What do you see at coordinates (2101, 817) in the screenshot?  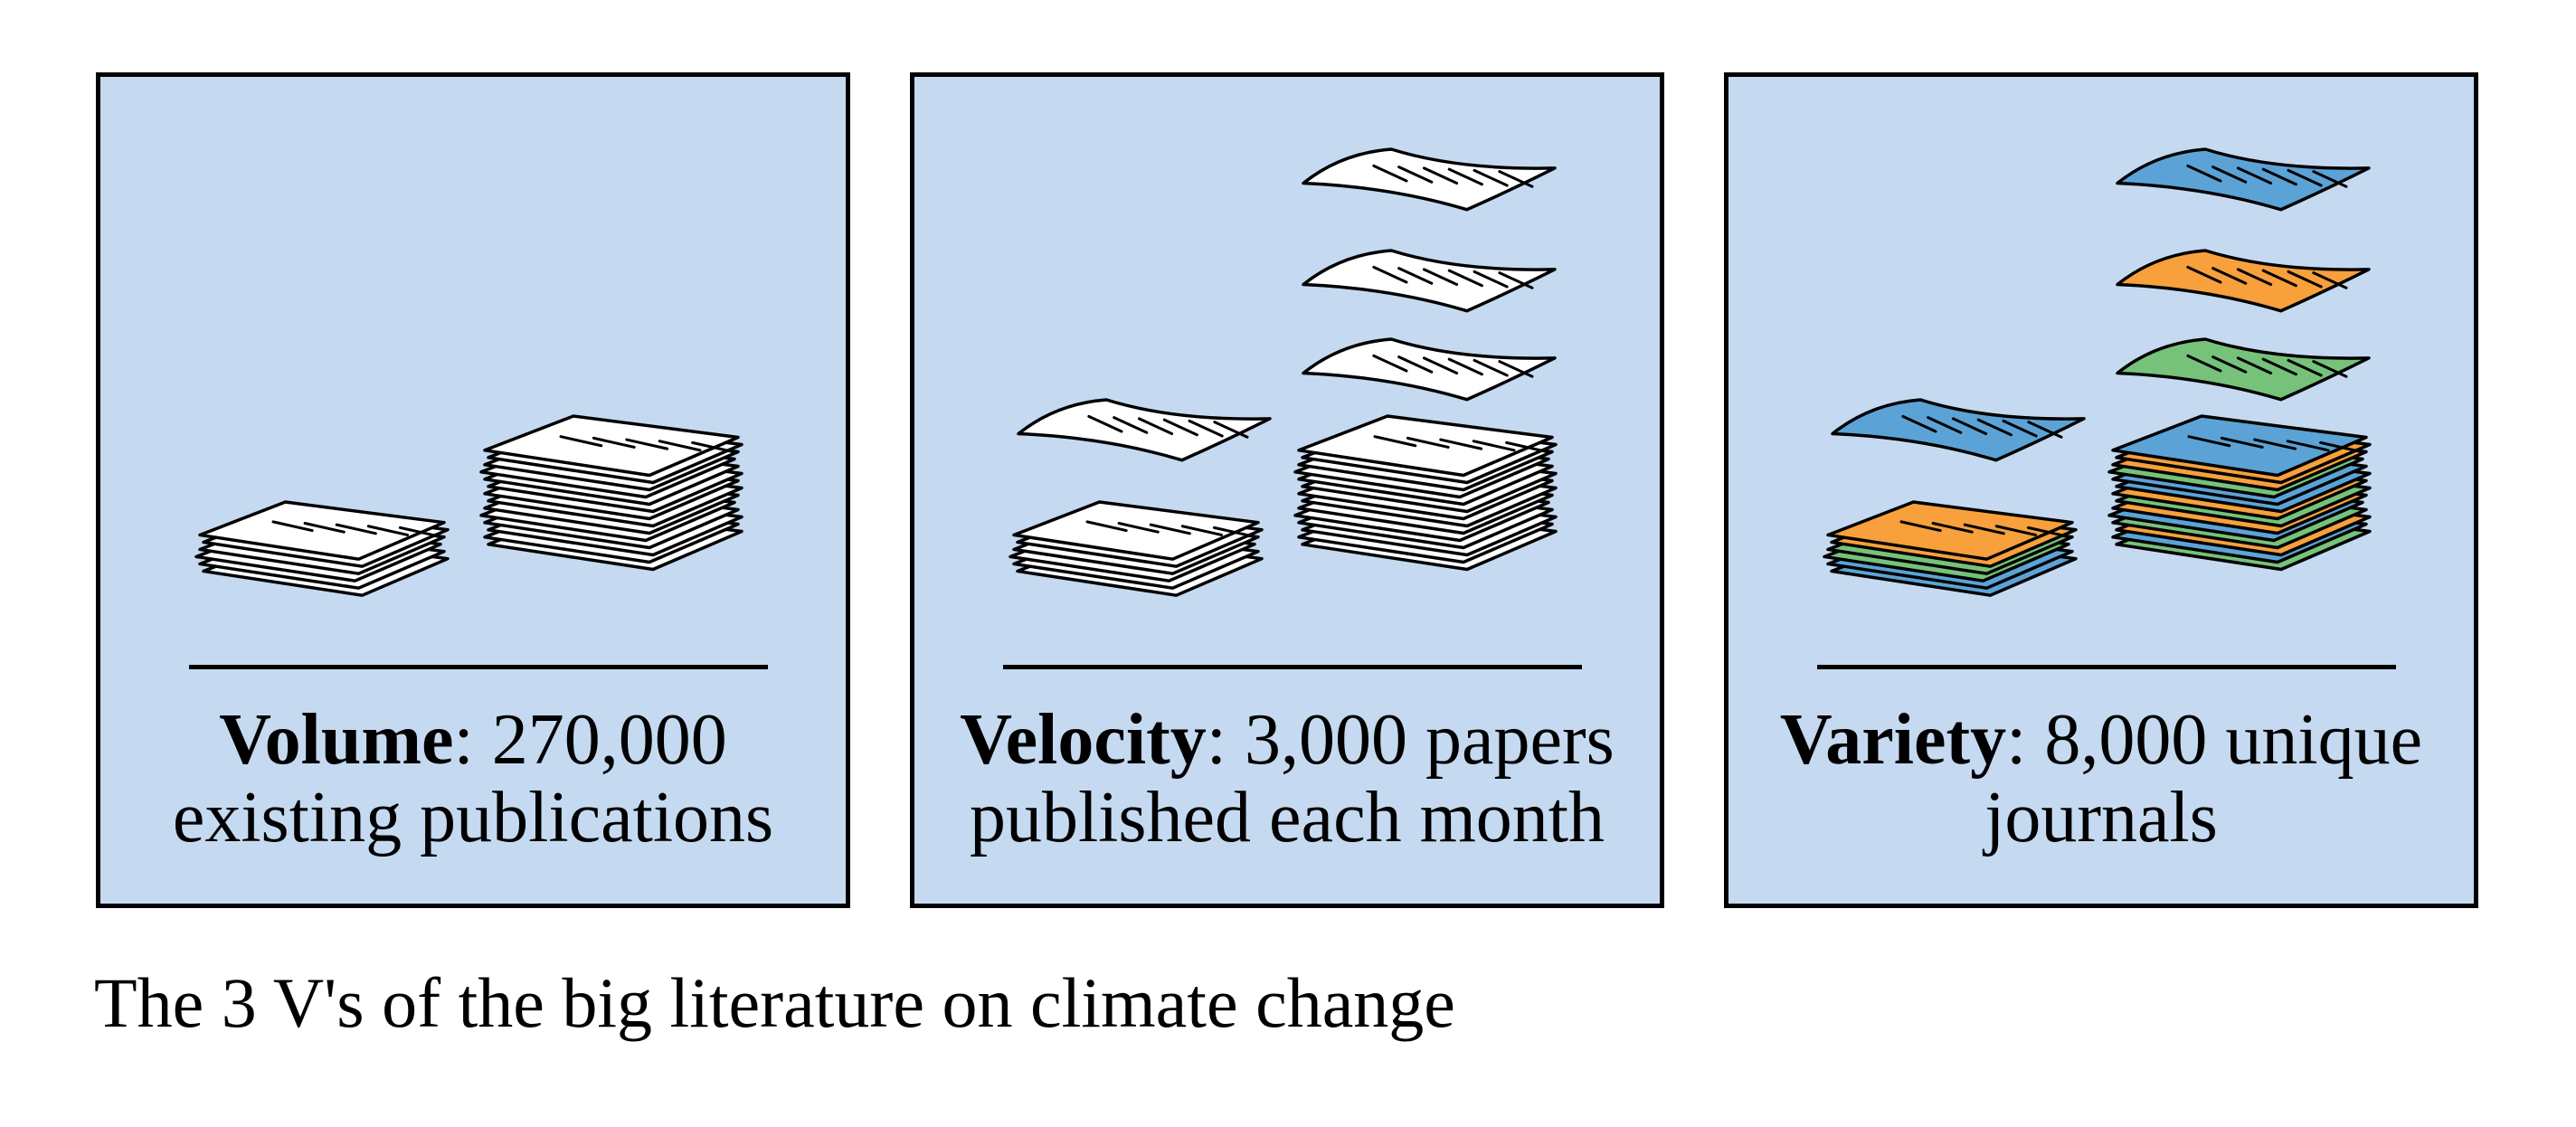 I see `variety-description: journals` at bounding box center [2101, 817].